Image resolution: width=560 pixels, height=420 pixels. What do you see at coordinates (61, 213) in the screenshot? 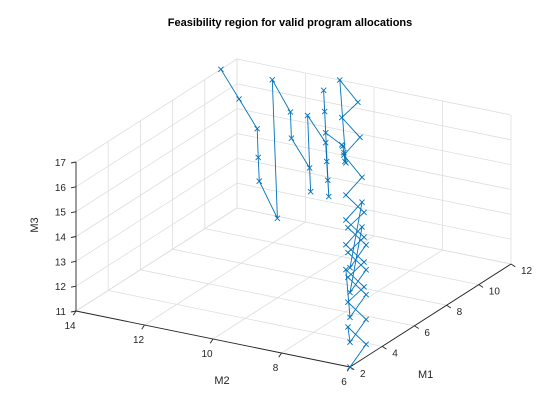
I see `z-tick-label: 15` at bounding box center [61, 213].